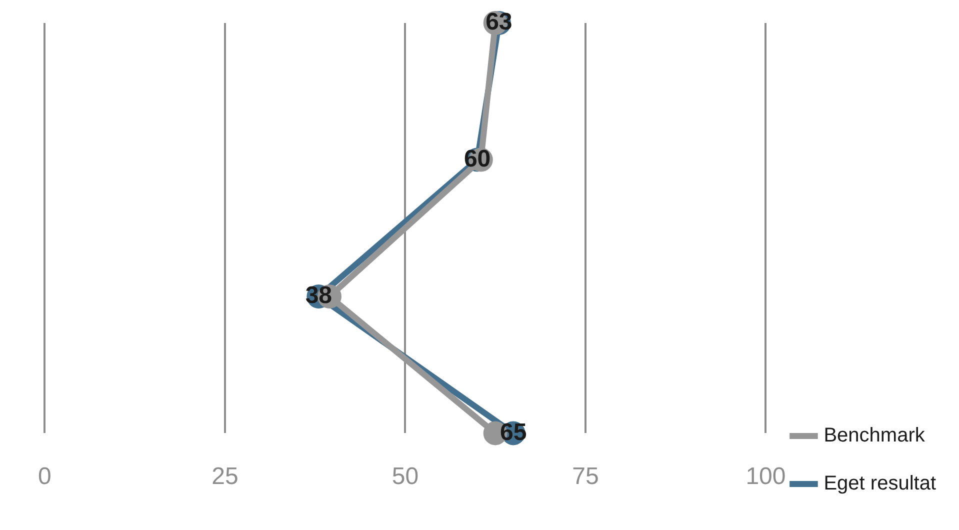 This screenshot has width=959, height=530. Describe the element at coordinates (875, 435) in the screenshot. I see `legend-label: Benchmark` at that location.